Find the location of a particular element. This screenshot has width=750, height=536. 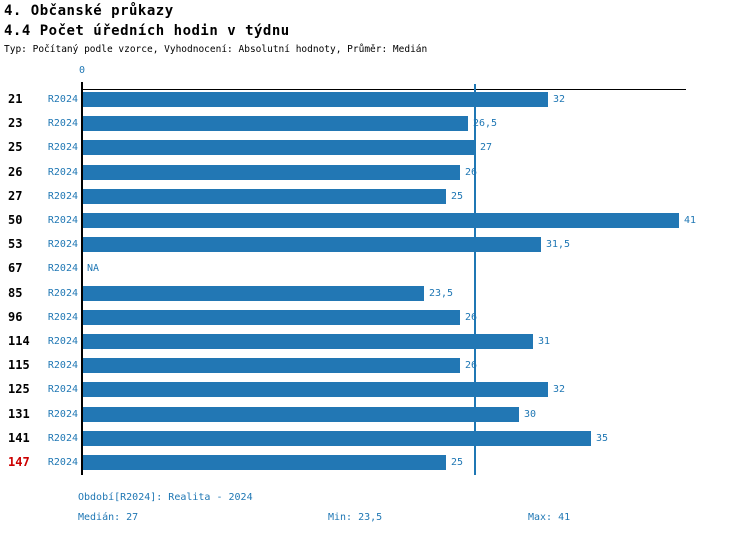

bar-value-label: 41 is located at coordinates (690, 220).